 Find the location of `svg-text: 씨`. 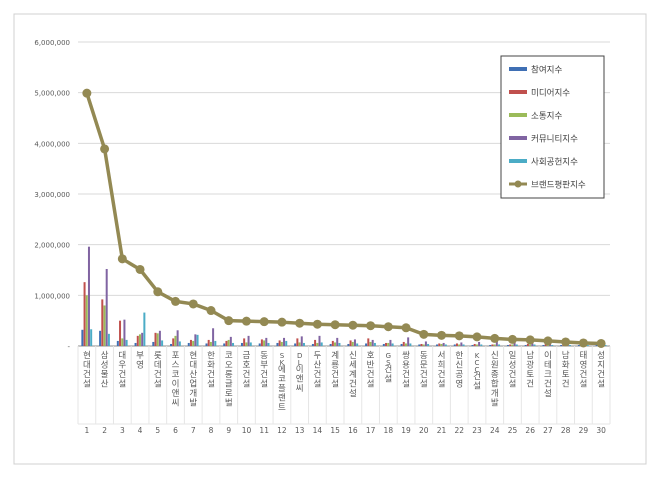

svg-text: 씨 is located at coordinates (300, 389).